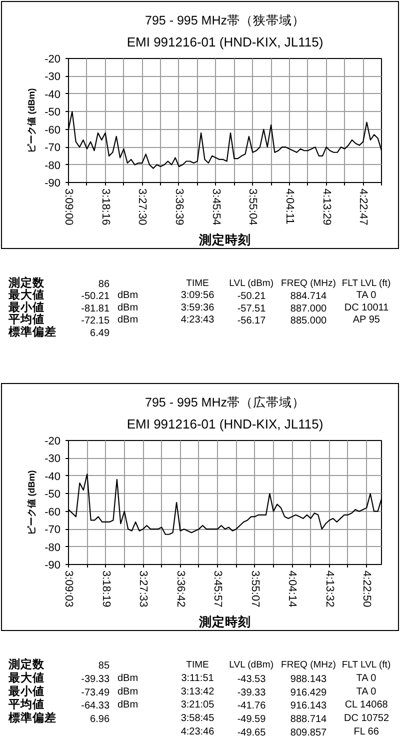 The width and height of the screenshot is (400, 748). What do you see at coordinates (252, 207) in the screenshot?
I see `x-tick-label: 3:55:04` at bounding box center [252, 207].